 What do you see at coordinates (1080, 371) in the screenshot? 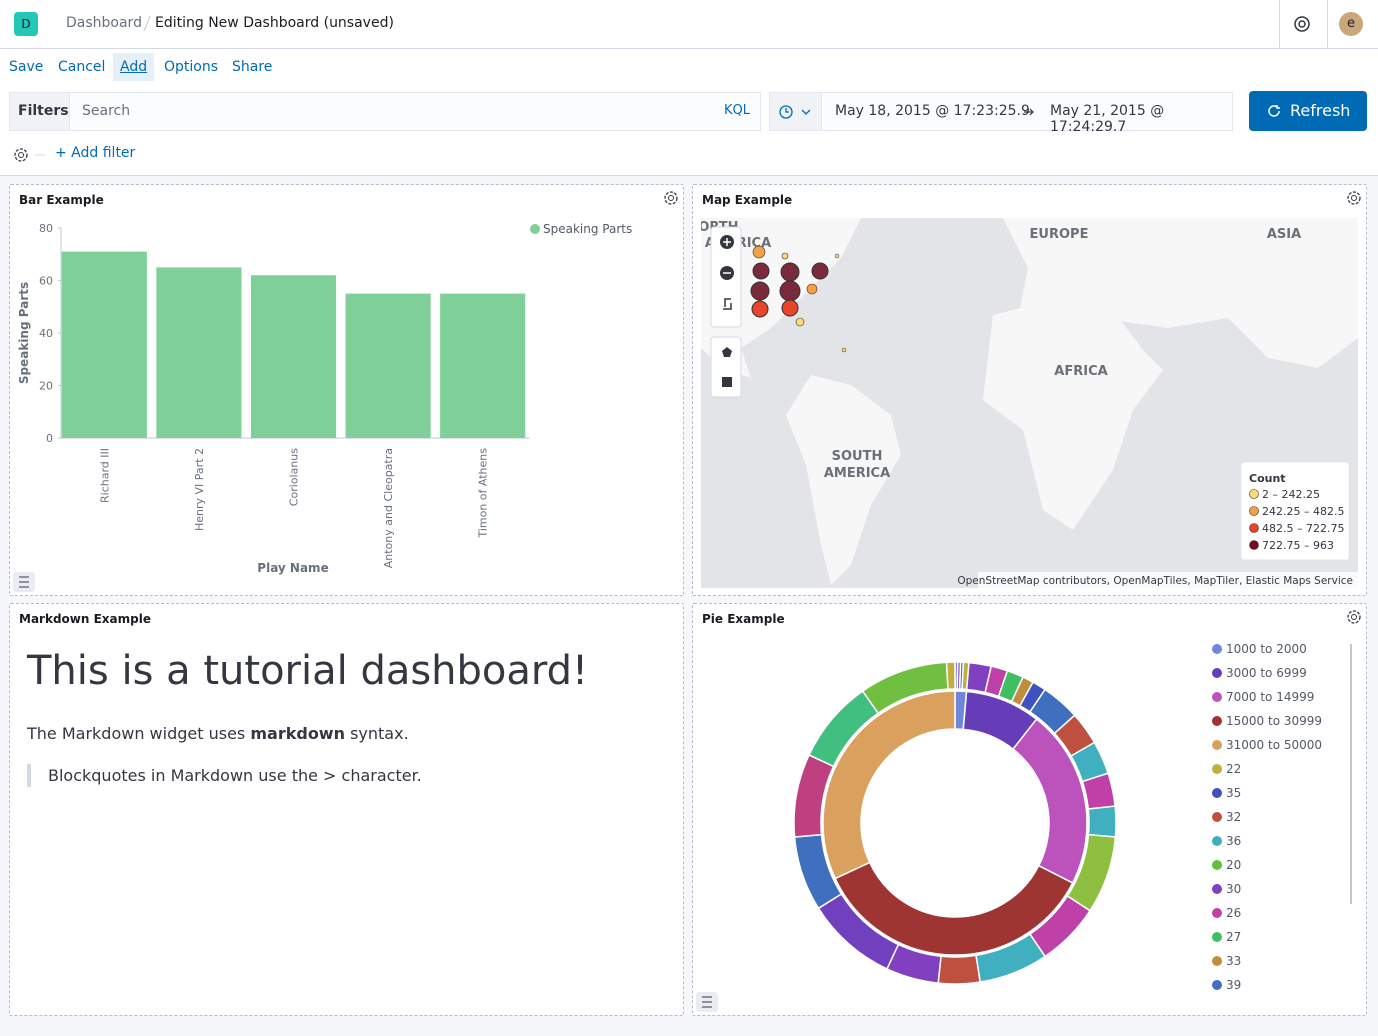
I see `map-label: AFRICA` at bounding box center [1080, 371].